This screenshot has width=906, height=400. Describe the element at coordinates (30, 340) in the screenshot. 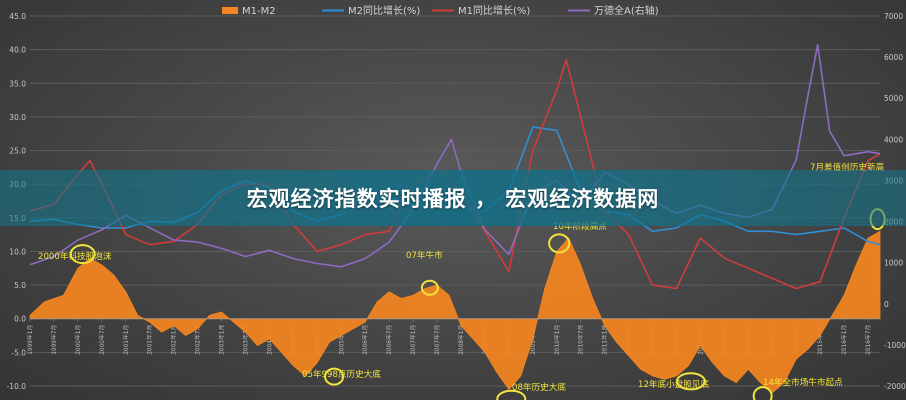

I see `x-tick-label: 1999年1月` at that location.